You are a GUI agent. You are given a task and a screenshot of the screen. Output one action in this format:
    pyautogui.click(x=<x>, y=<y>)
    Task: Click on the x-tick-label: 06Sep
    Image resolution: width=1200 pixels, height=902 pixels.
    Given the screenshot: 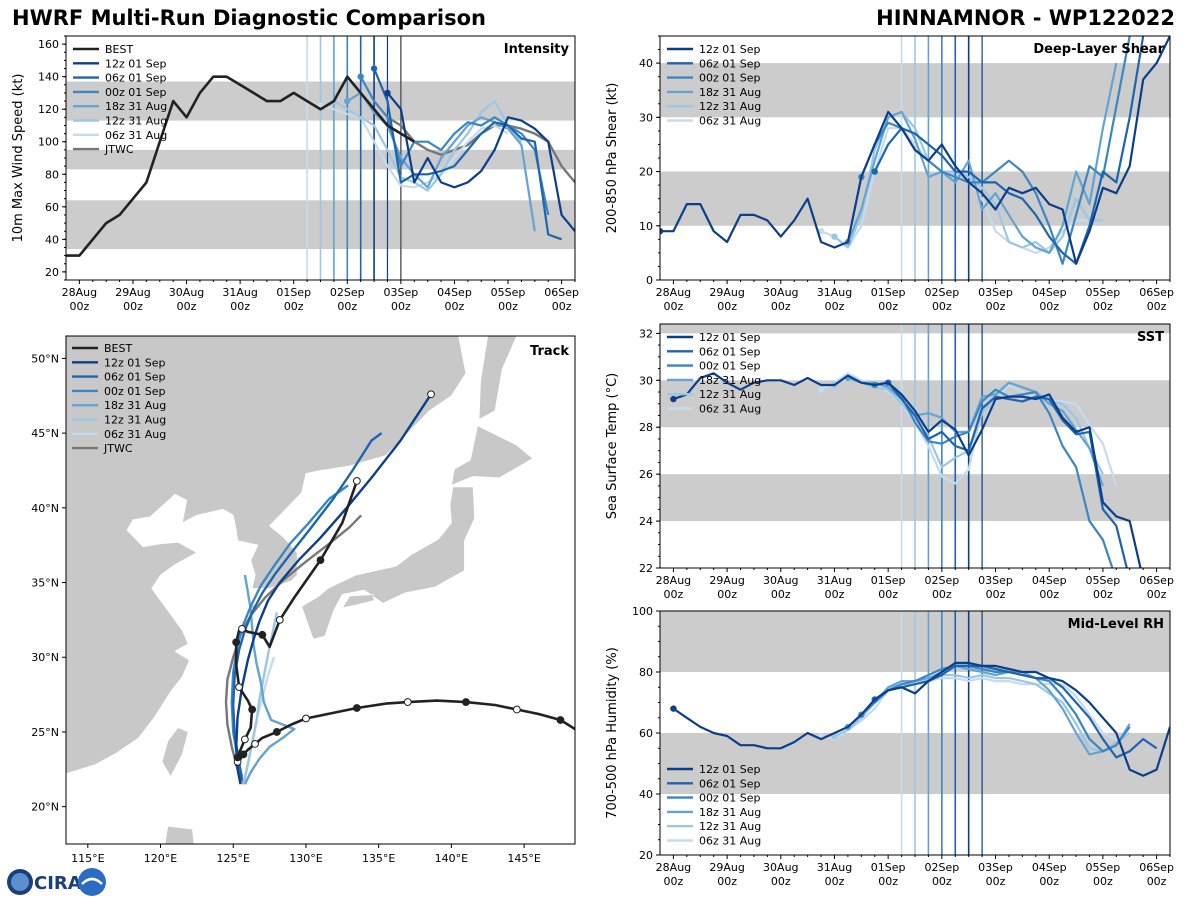 What is the action you would take?
    pyautogui.click(x=1156, y=292)
    